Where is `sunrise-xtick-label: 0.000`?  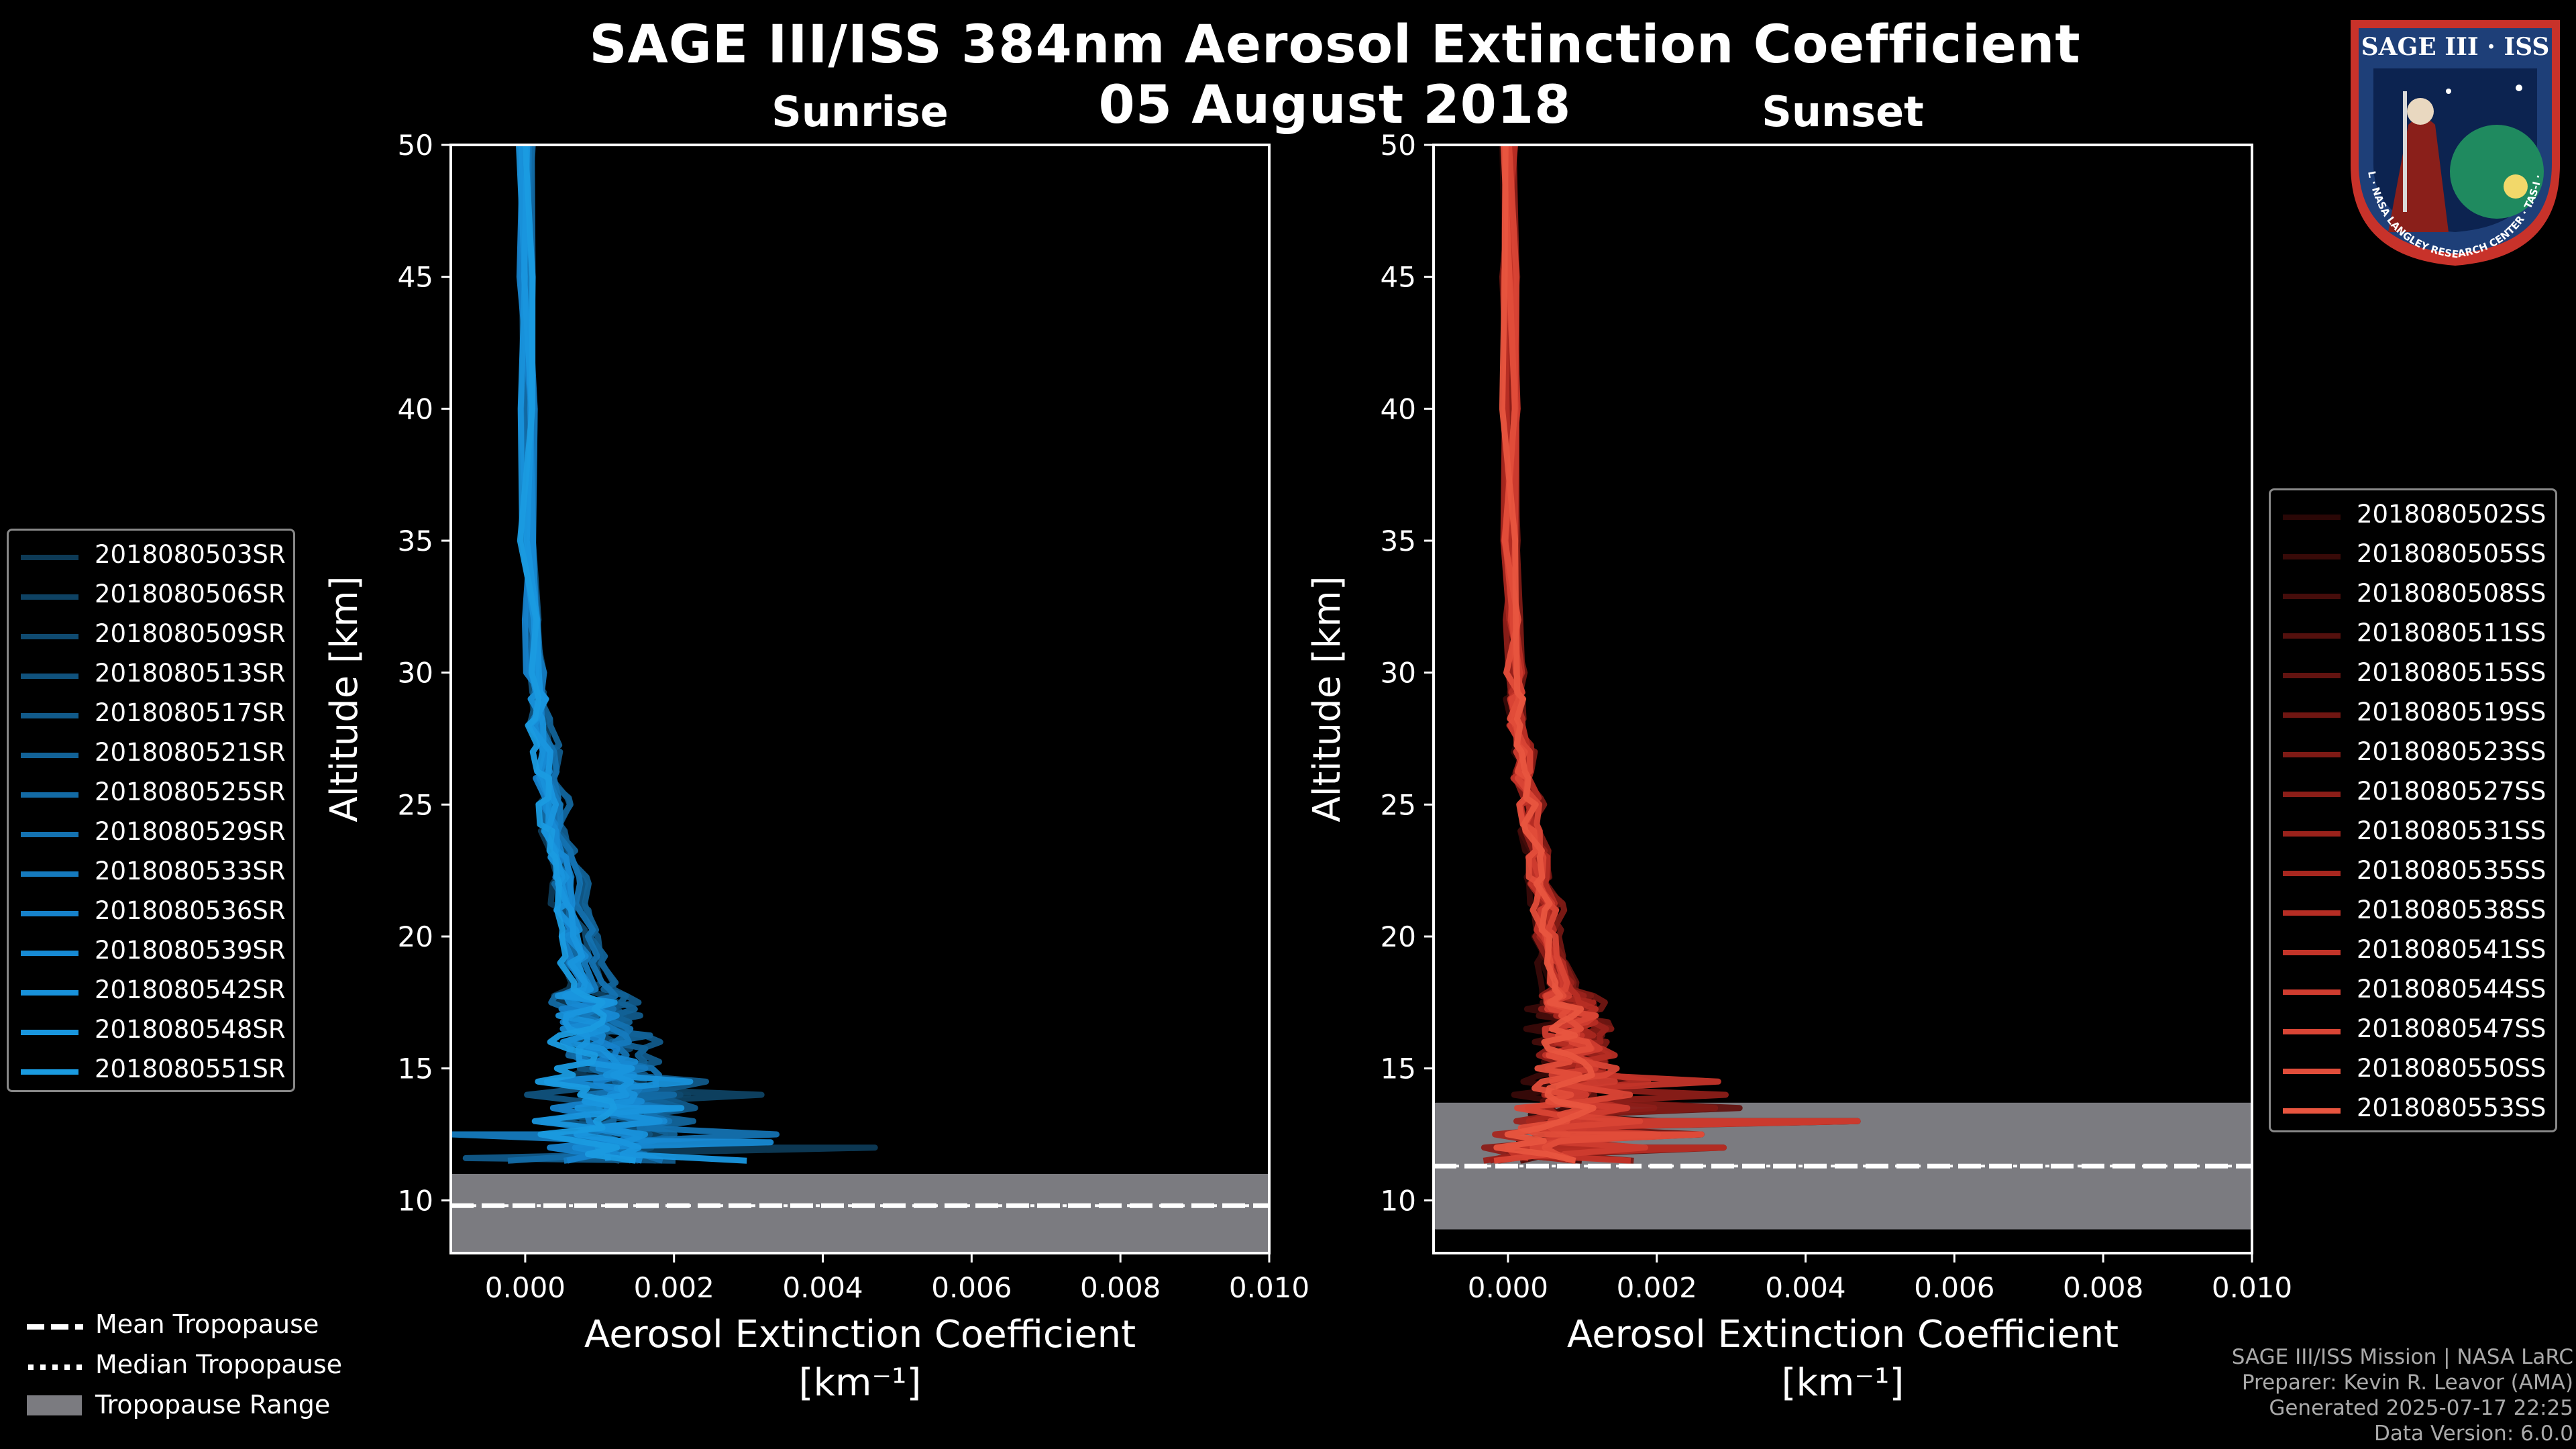 sunrise-xtick-label: 0.000 is located at coordinates (525, 1287).